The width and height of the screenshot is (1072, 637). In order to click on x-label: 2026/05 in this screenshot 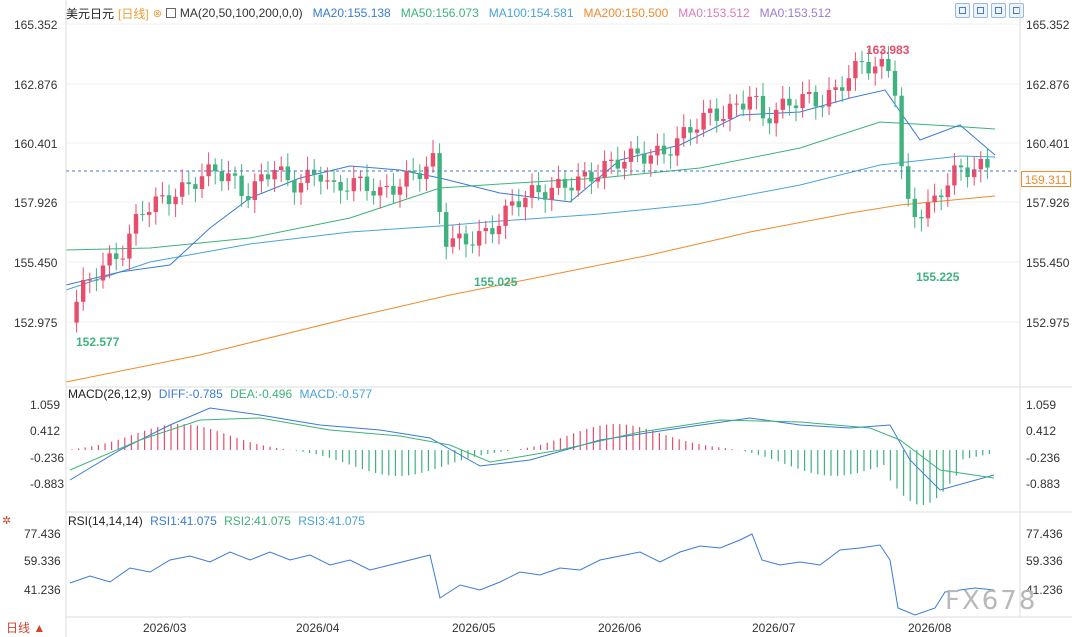, I will do `click(474, 628)`.